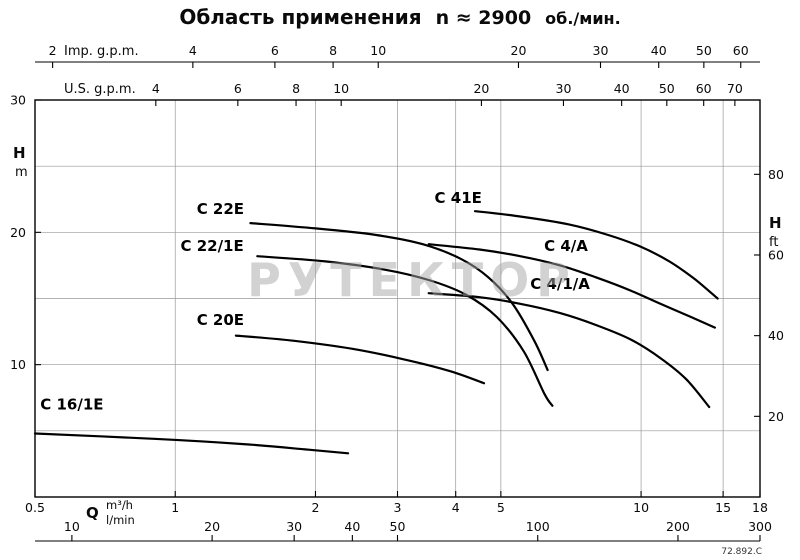  I want to click on us-gpm-tick-label: 70, so click(735, 88).